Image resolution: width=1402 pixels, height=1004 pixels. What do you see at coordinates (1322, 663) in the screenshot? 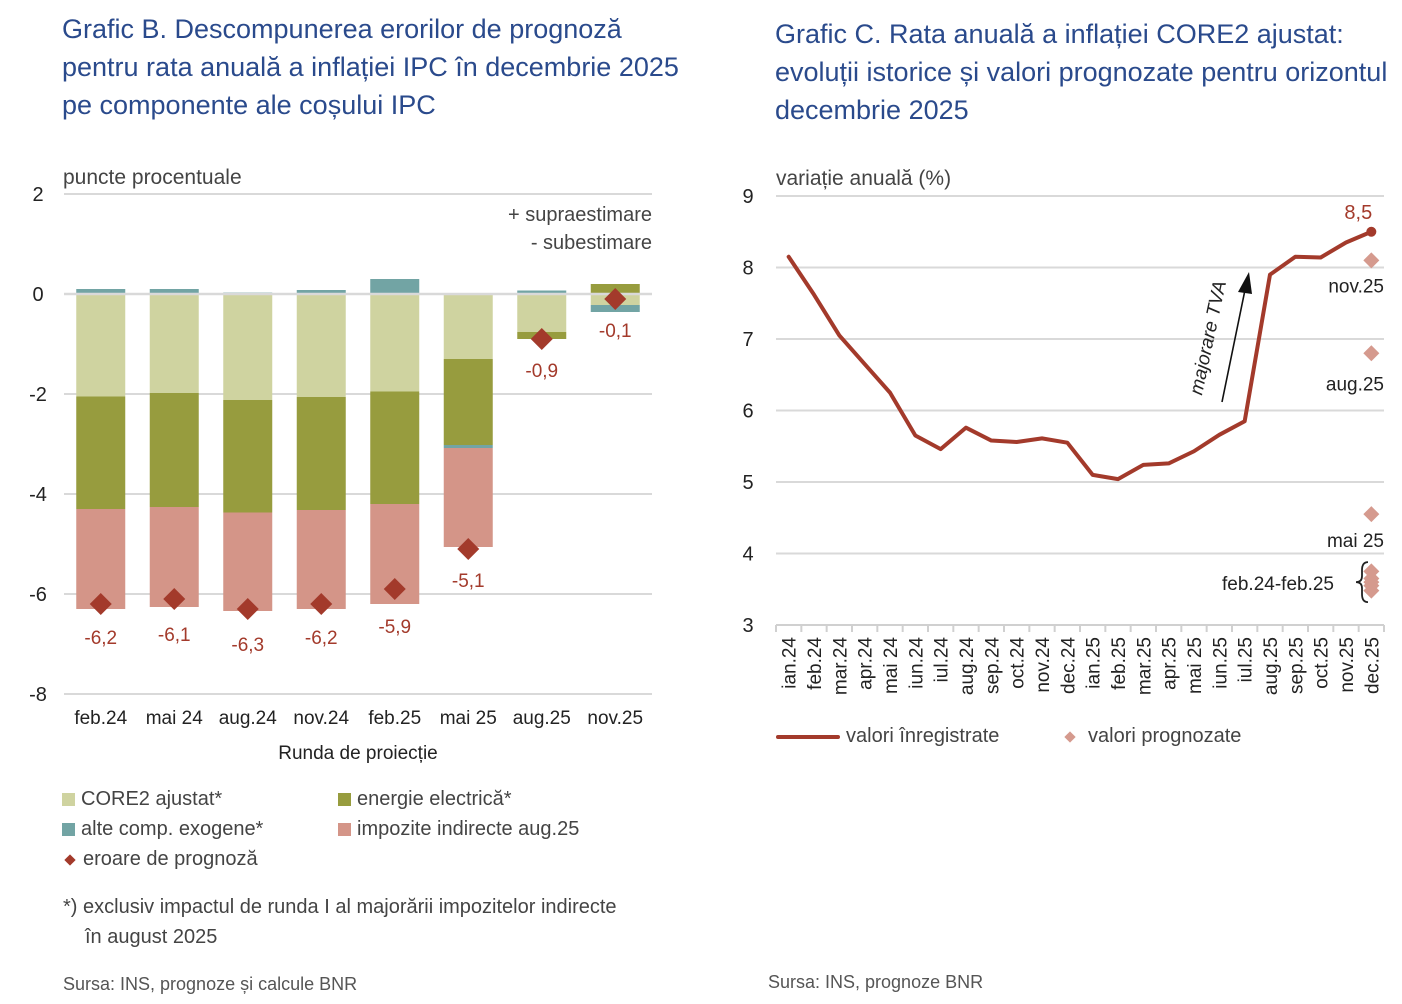
I see `x-tick-label: oct.25` at bounding box center [1322, 663].